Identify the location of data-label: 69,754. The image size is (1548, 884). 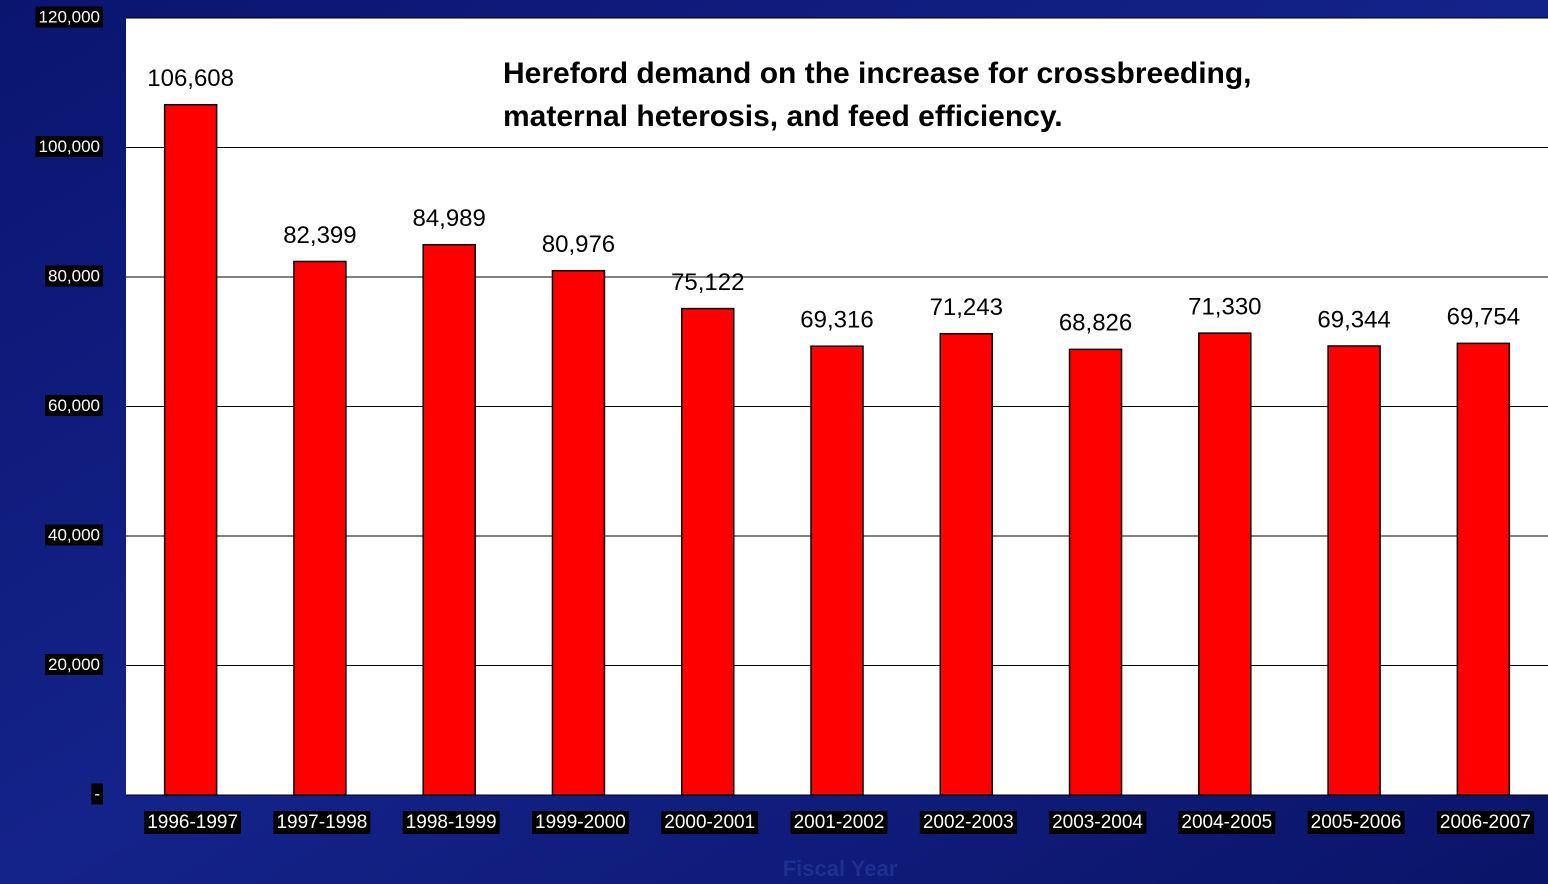
(1483, 317).